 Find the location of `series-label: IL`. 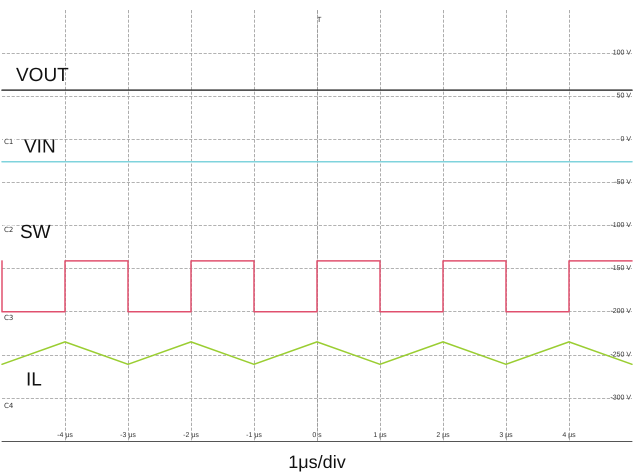

series-label: IL is located at coordinates (34, 379).